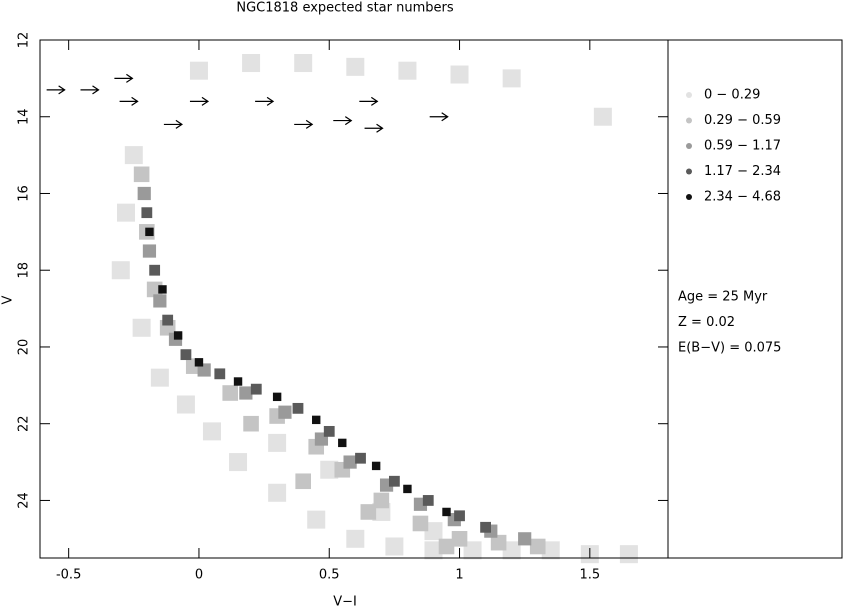  What do you see at coordinates (344, 8) in the screenshot?
I see `chart-title: NGC1818 expected star numbers` at bounding box center [344, 8].